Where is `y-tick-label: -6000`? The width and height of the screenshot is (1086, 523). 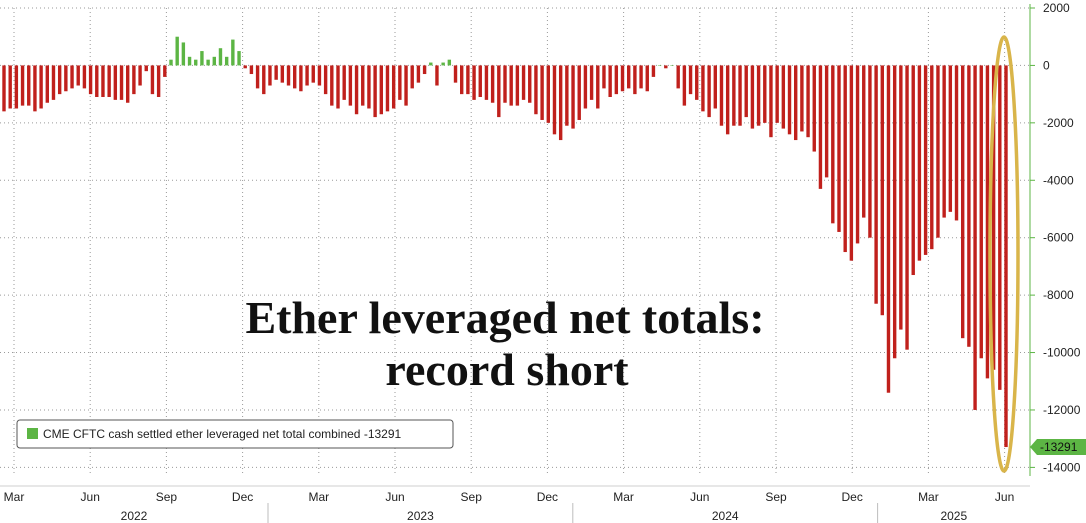
y-tick-label: -6000 is located at coordinates (1058, 238).